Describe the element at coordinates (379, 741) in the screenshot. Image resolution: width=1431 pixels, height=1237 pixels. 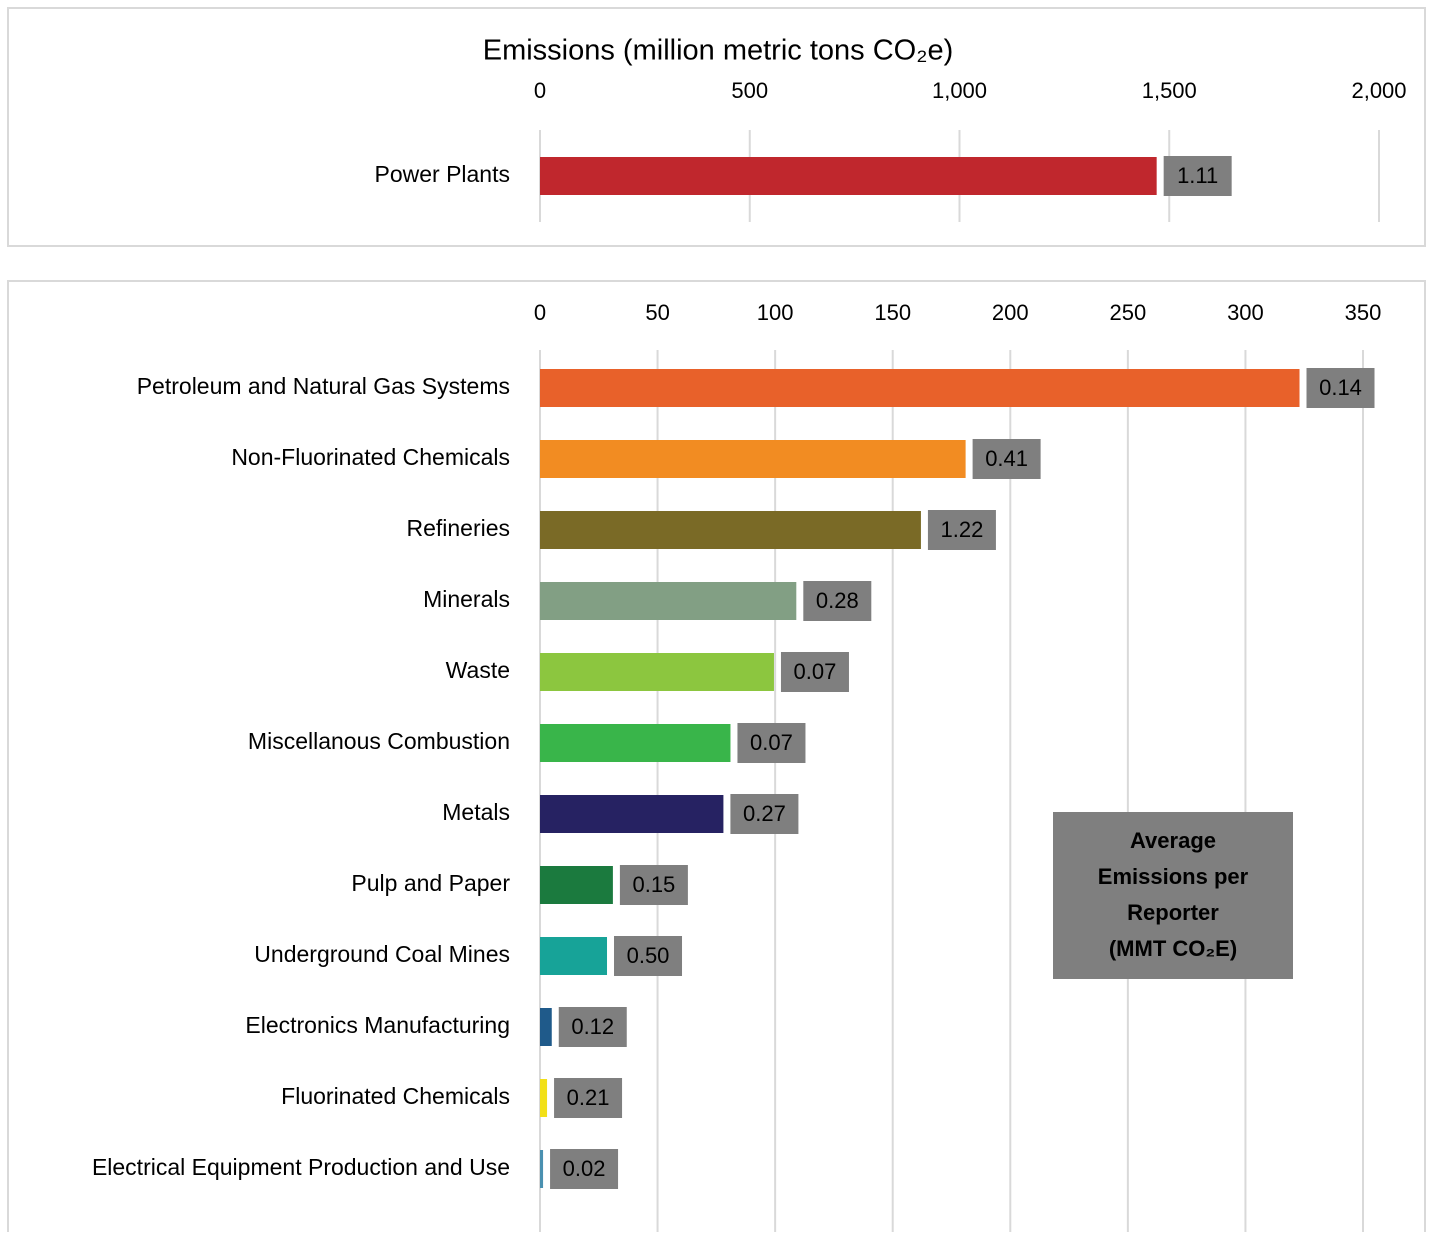
I see `category-label: Miscellanous Combustion` at that location.